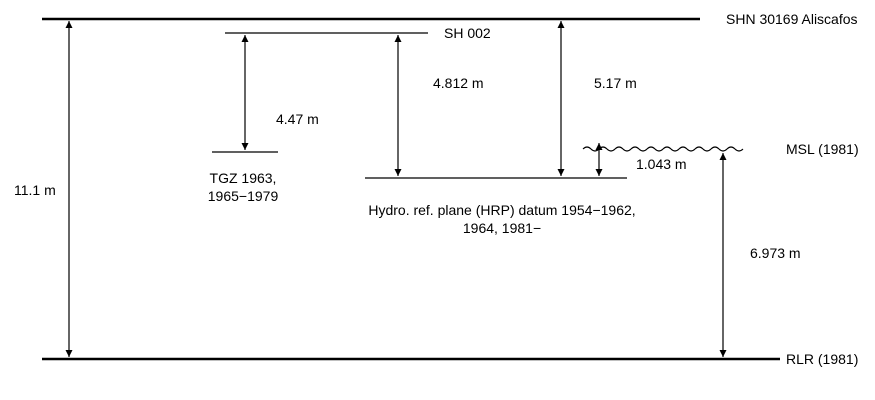 The image size is (875, 400). Describe the element at coordinates (775, 253) in the screenshot. I see `msl-to-rlr-label: 6.973 m` at that location.